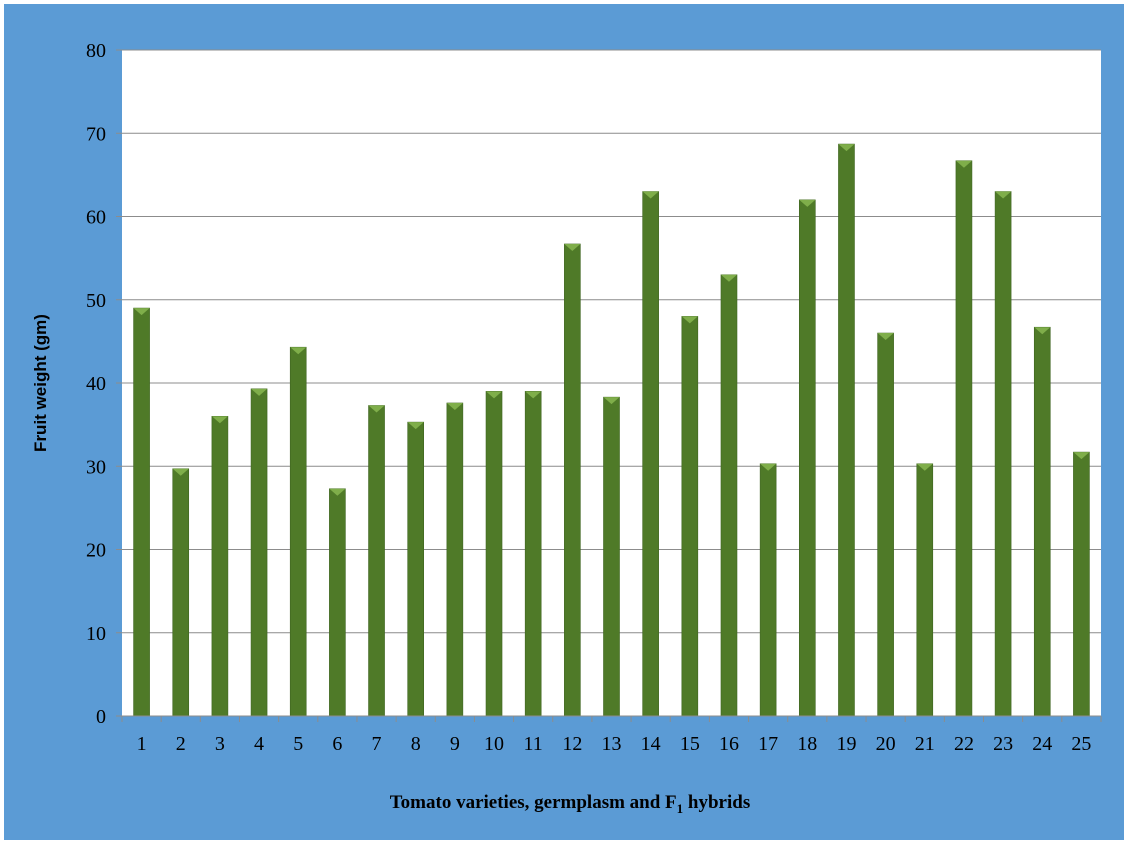  What do you see at coordinates (455, 744) in the screenshot?
I see `x-tick-label: 9` at bounding box center [455, 744].